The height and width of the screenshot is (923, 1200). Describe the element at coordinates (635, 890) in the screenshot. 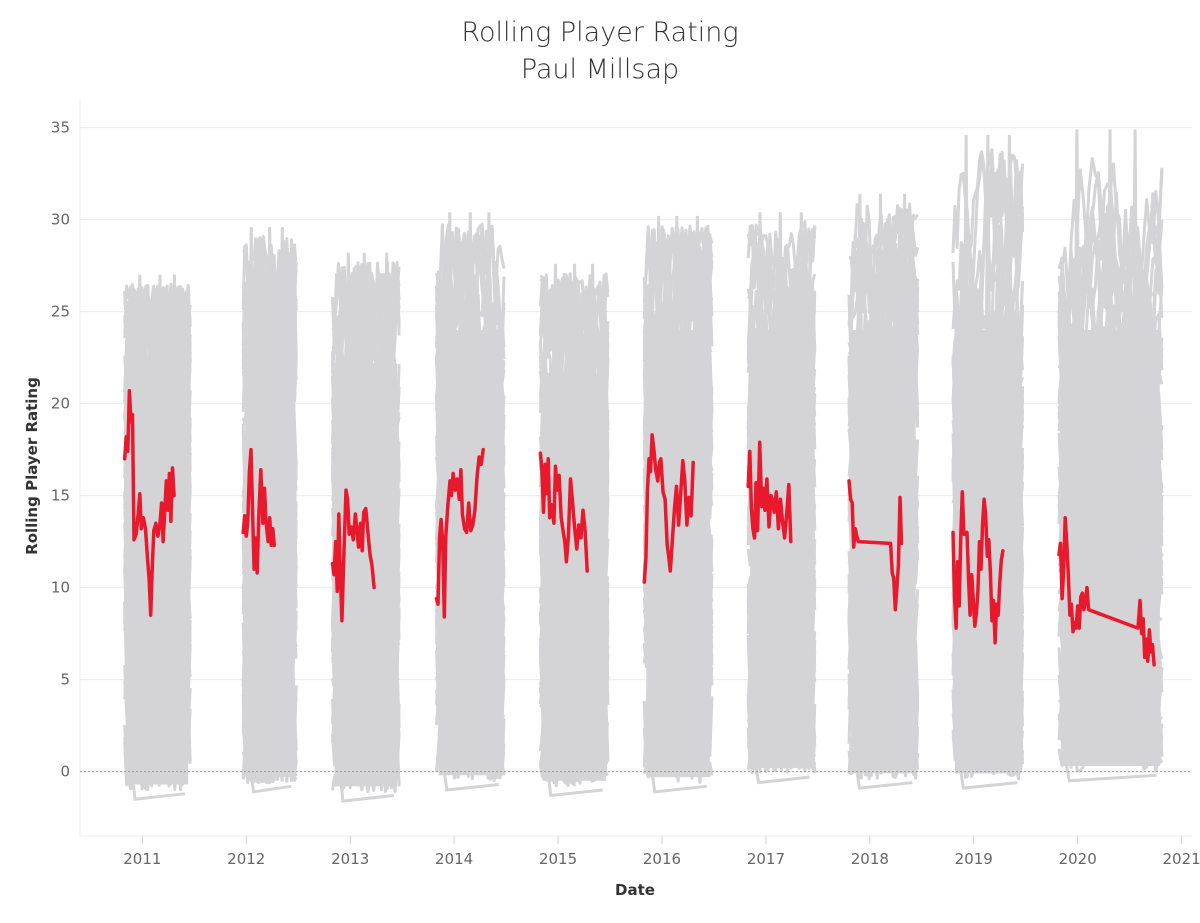

I see `x-axis-title: Date` at that location.